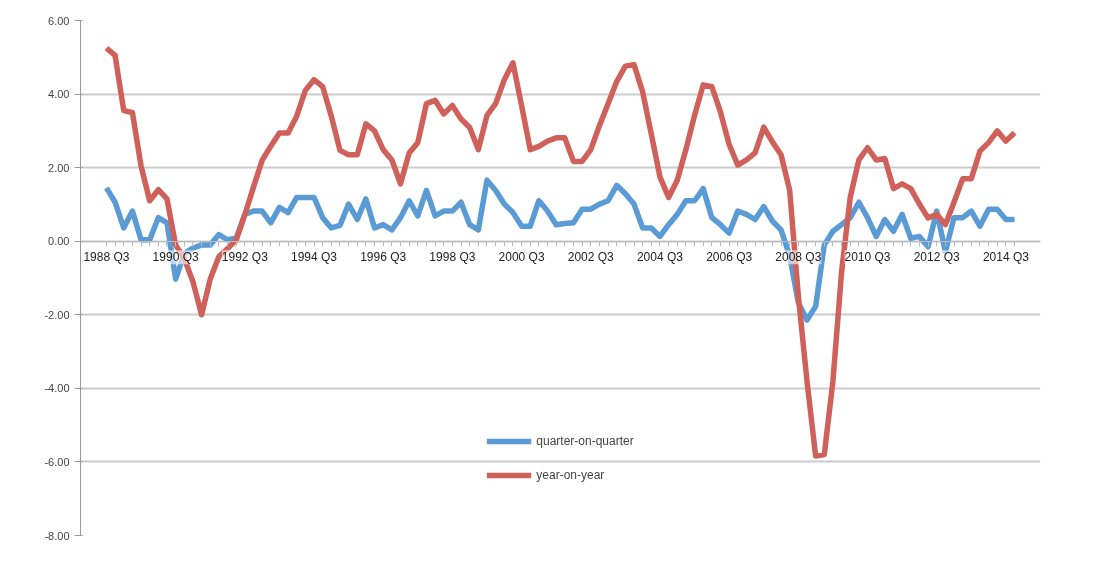 This screenshot has width=1105, height=562. What do you see at coordinates (57, 314) in the screenshot?
I see `y-tick-label: -2.00` at bounding box center [57, 314].